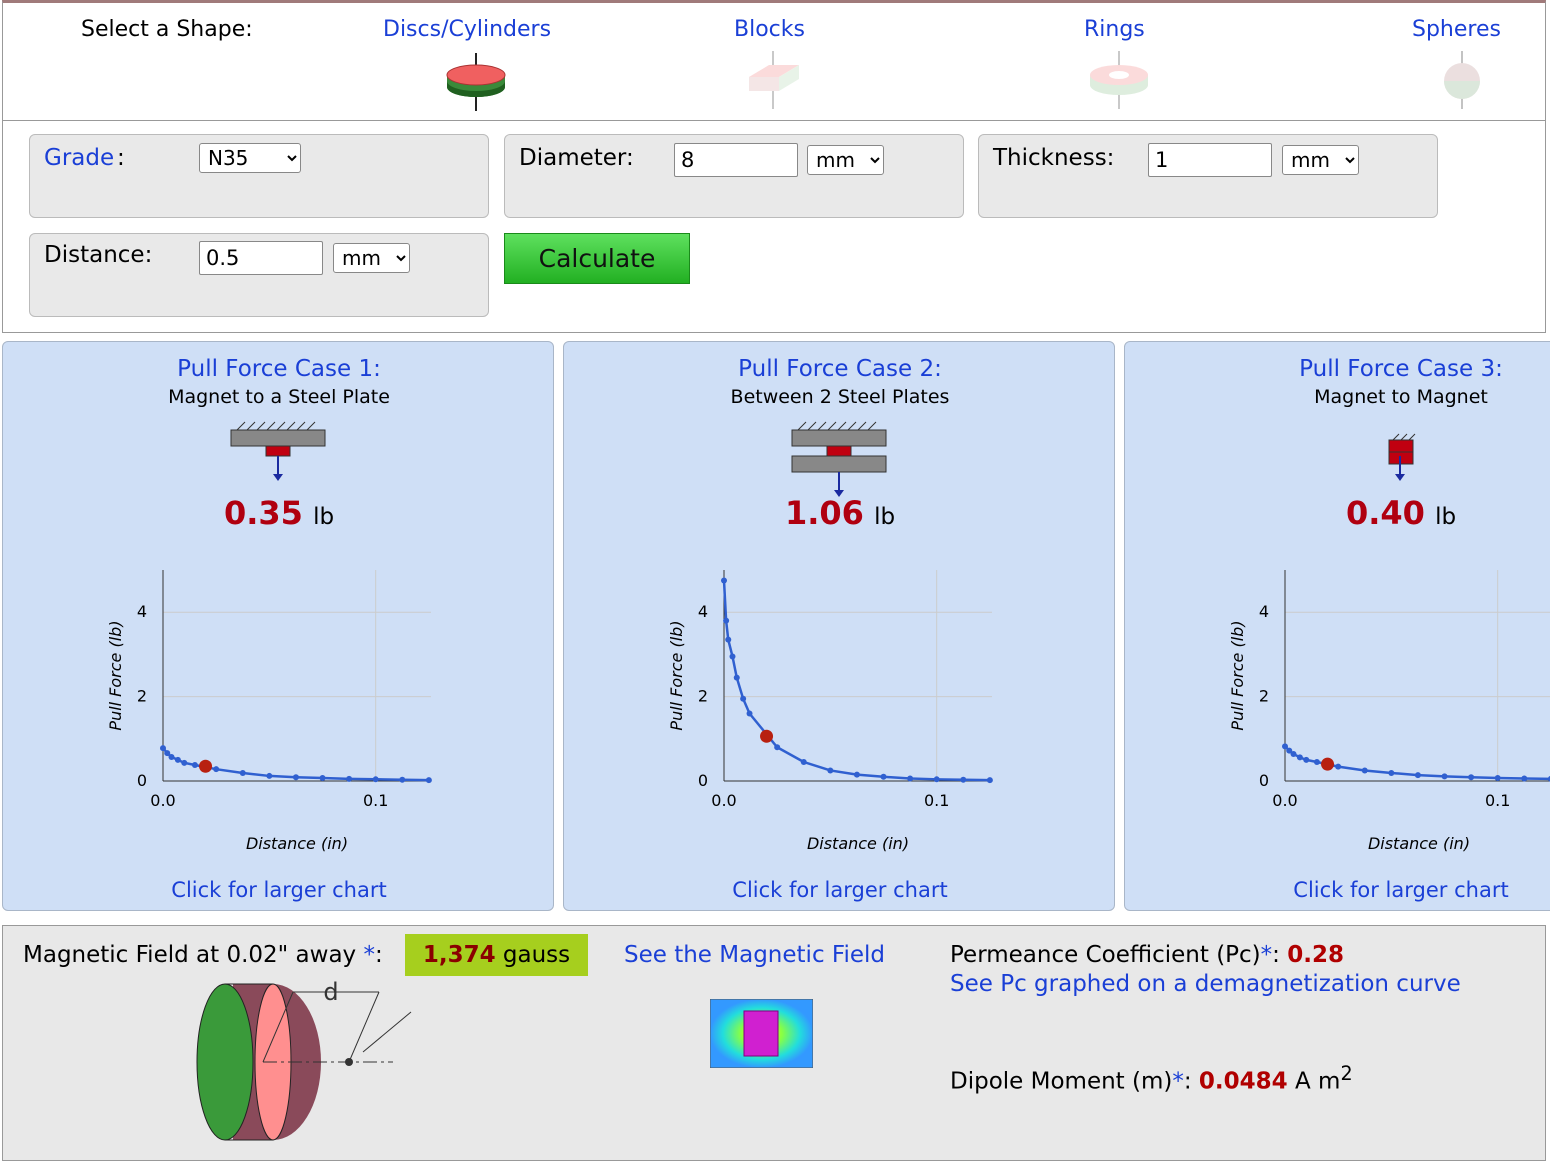 The image size is (1550, 1163). I want to click on highlight-point, so click(767, 736).